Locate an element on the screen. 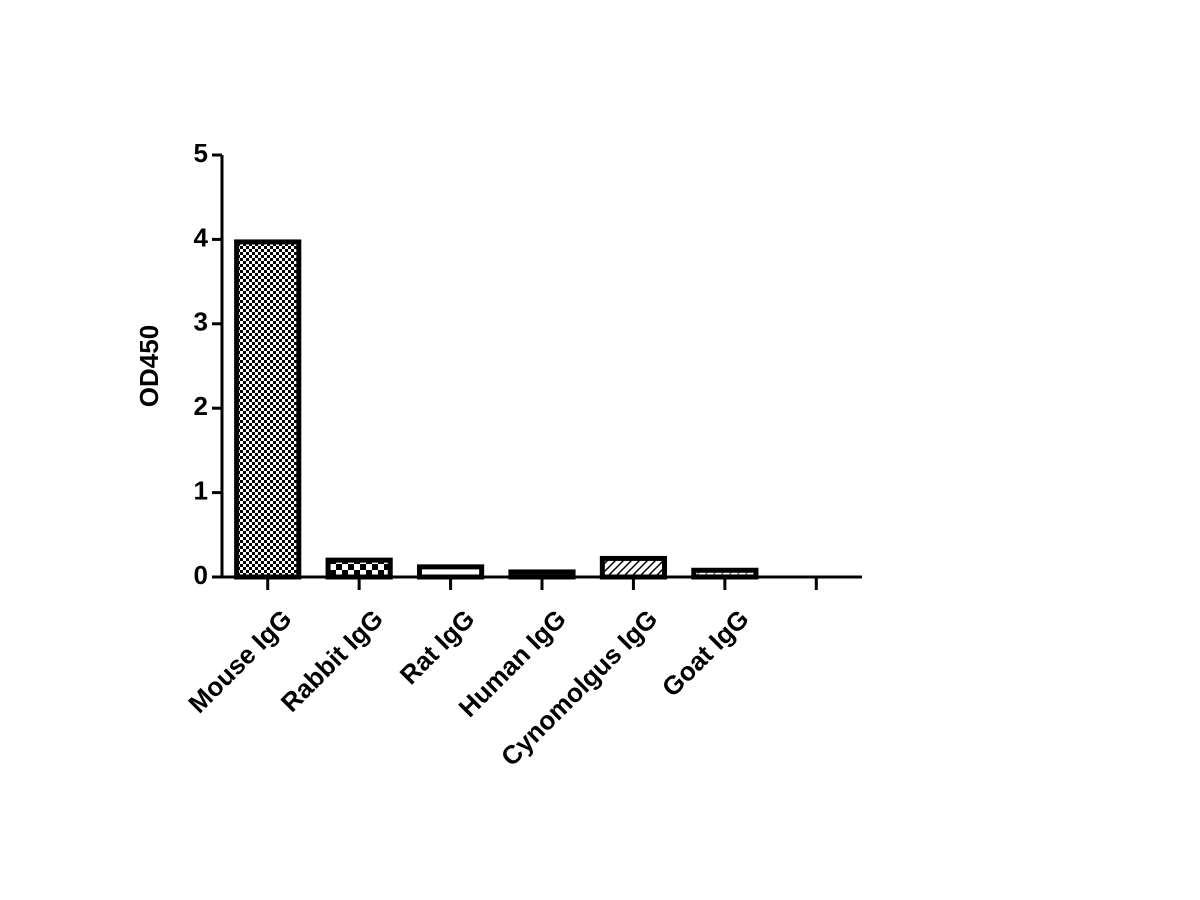 The height and width of the screenshot is (900, 1200). y-tick-label: 3 is located at coordinates (201, 322).